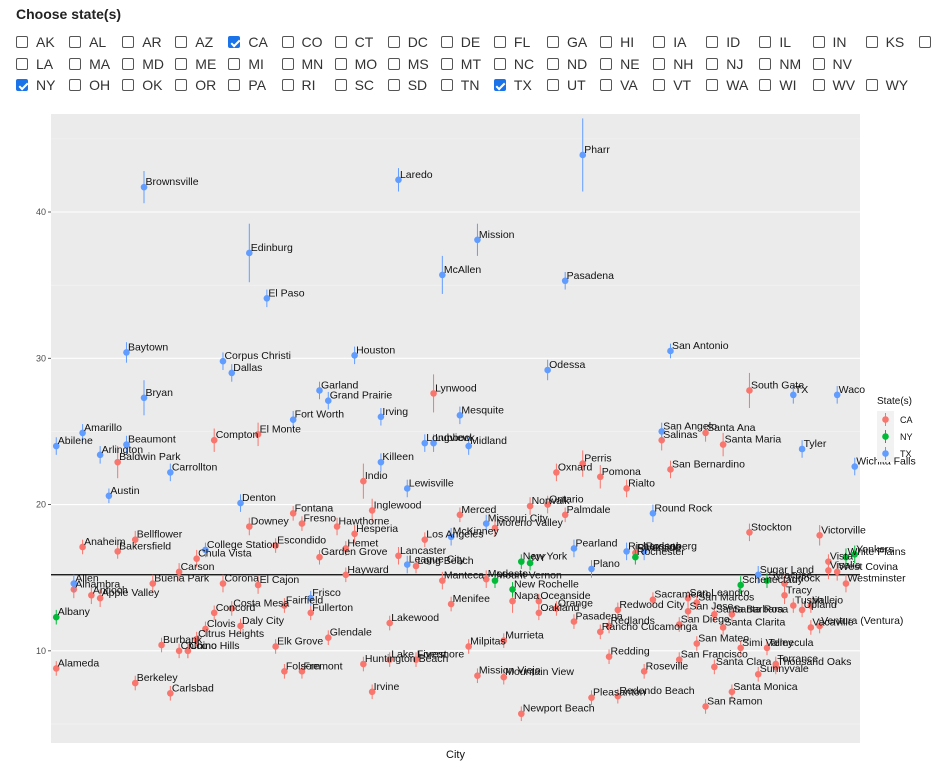 Image resolution: width=934 pixels, height=764 pixels. Describe the element at coordinates (143, 64) in the screenshot. I see `state-option-md: MD` at that location.